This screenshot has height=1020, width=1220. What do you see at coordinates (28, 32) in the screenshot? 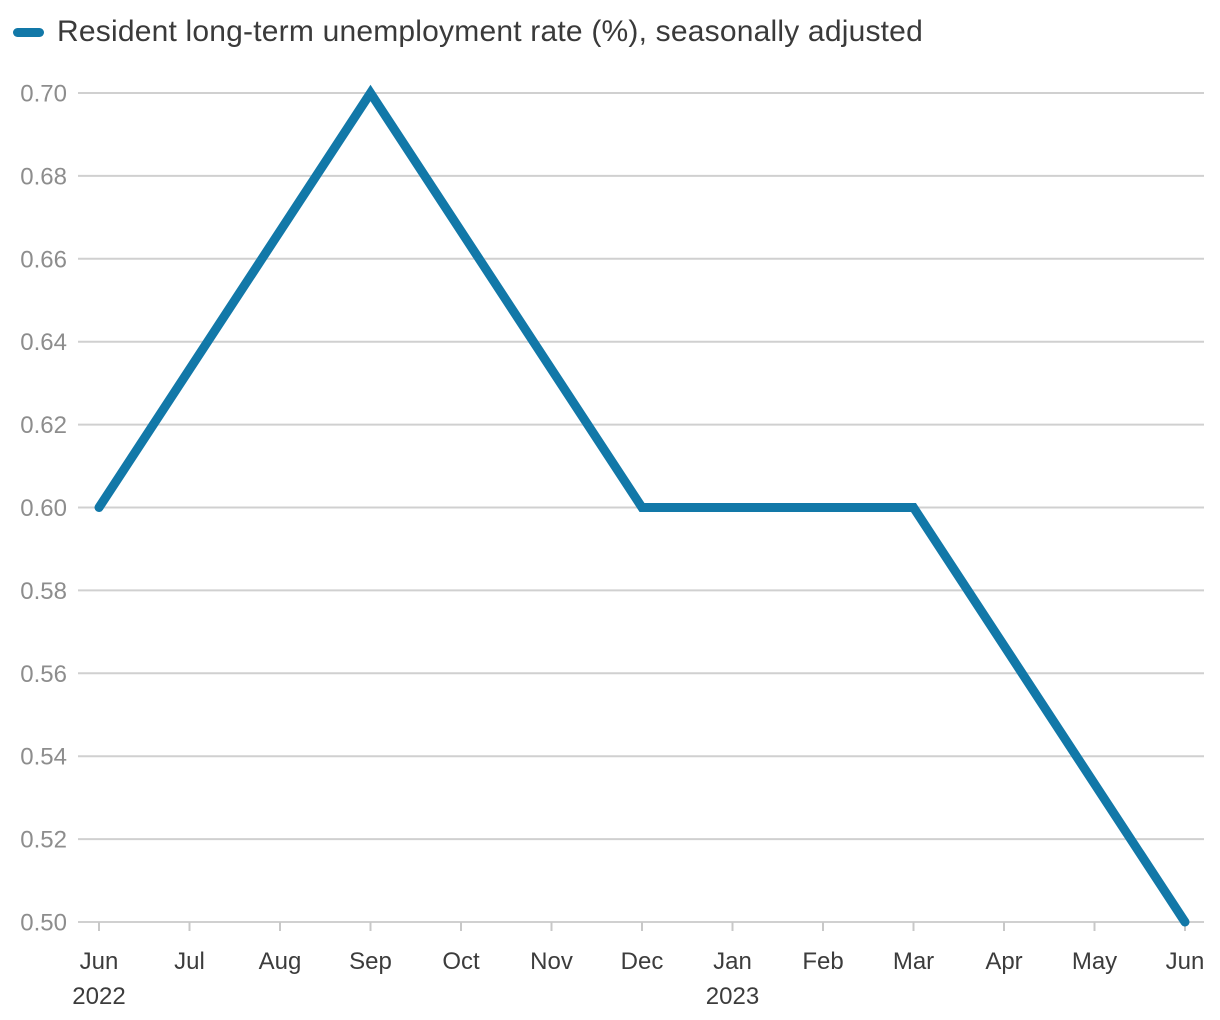
I see `legend-line-marker-icon` at bounding box center [28, 32].